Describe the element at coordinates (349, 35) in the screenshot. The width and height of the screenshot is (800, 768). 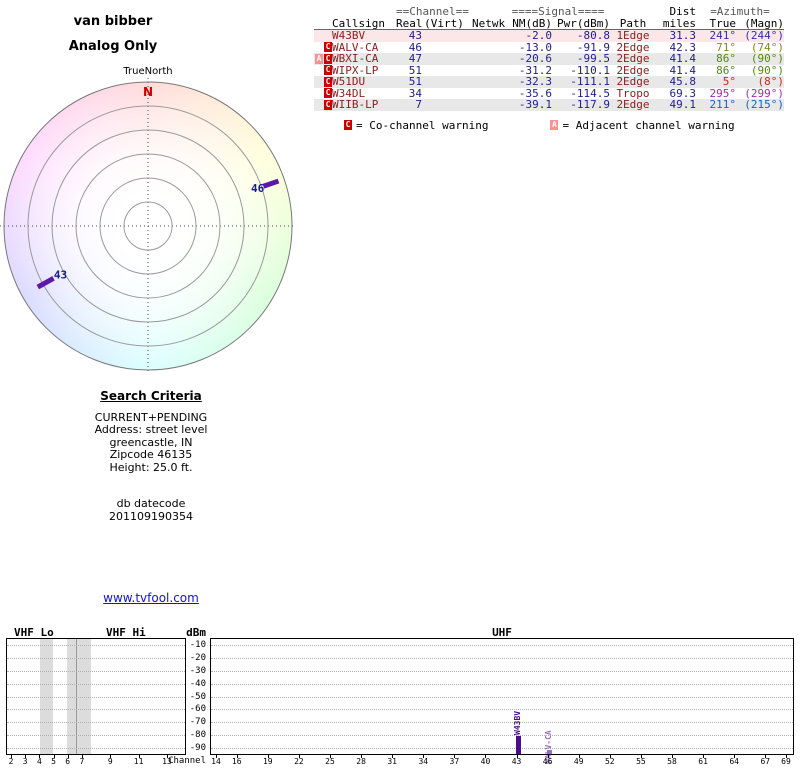
I see `callsign-cell: W43BV` at that location.